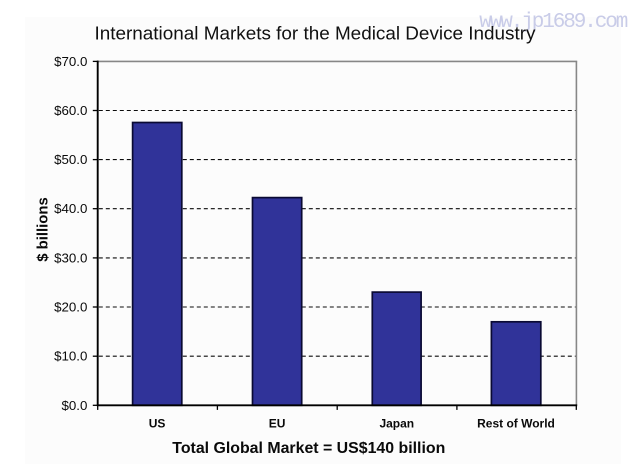  Describe the element at coordinates (70, 61) in the screenshot. I see `svg-text: $70.0` at that location.